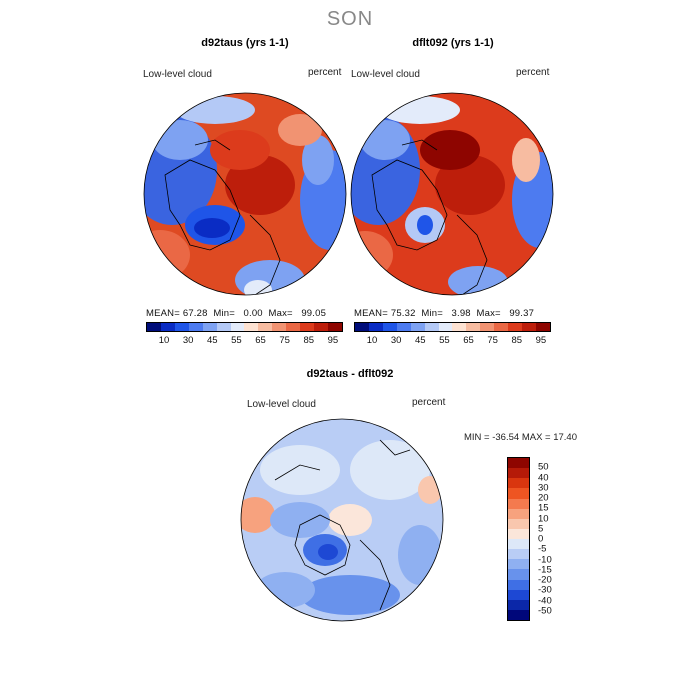 The height and width of the screenshot is (700, 700). Describe the element at coordinates (542, 549) in the screenshot. I see `colorbar-tick-label: -5` at that location.